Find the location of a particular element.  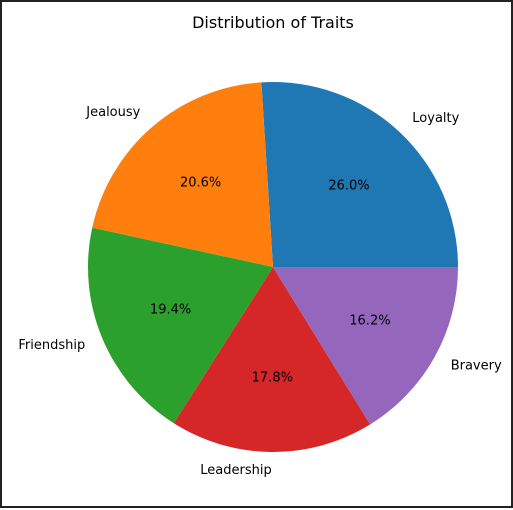

pie-slice-jealousy is located at coordinates (183, 175).